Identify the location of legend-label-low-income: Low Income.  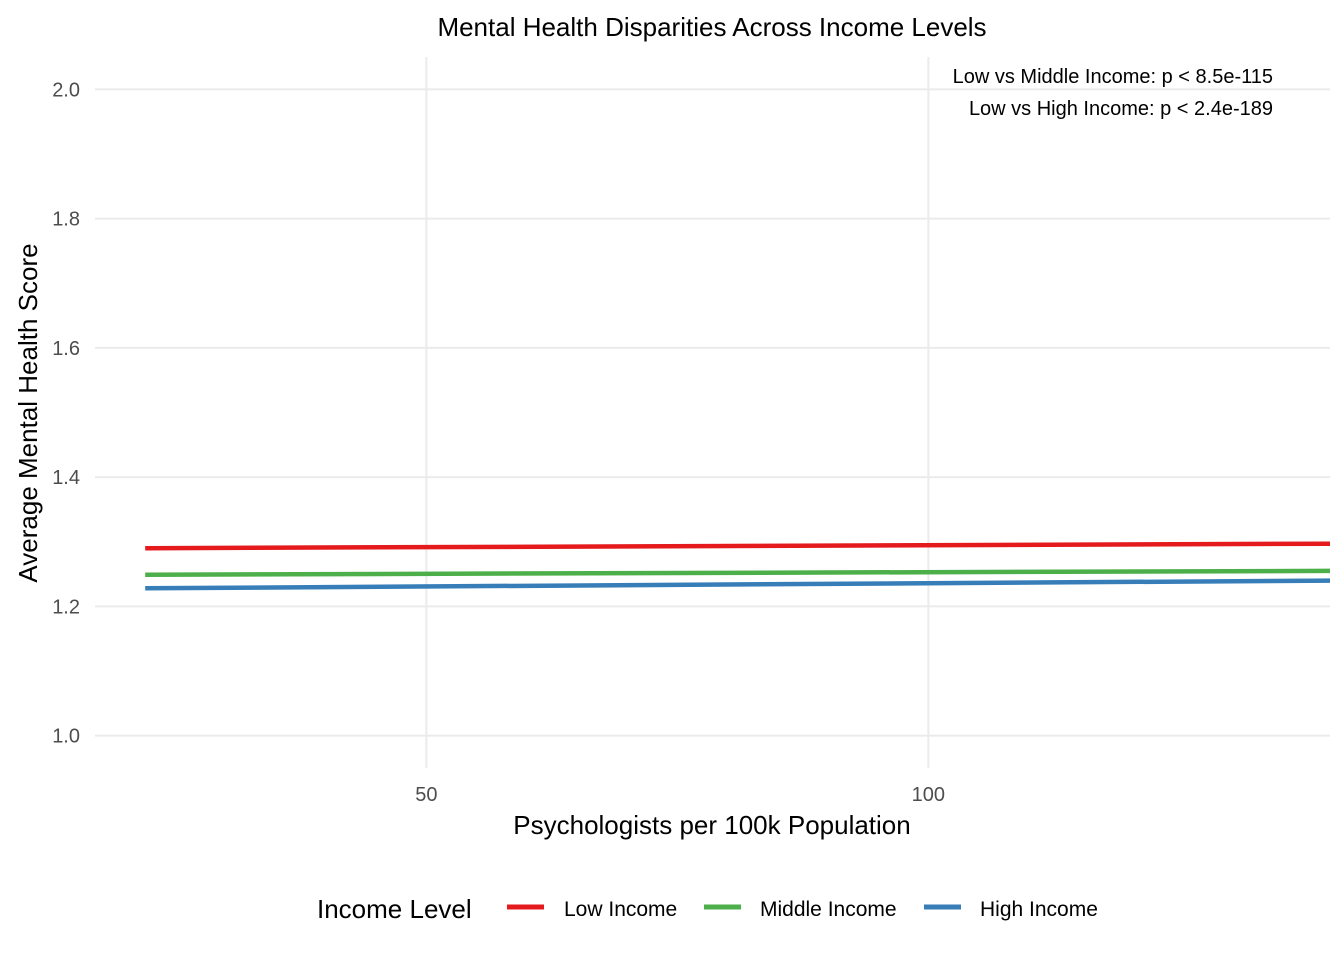
(620, 909).